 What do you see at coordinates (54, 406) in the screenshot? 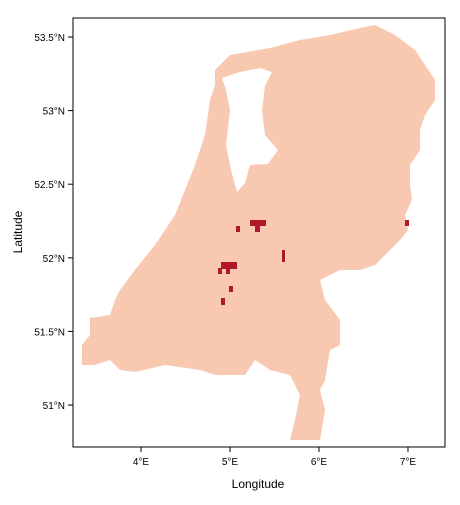
I see `y-tick-label: 51°N` at bounding box center [54, 406].